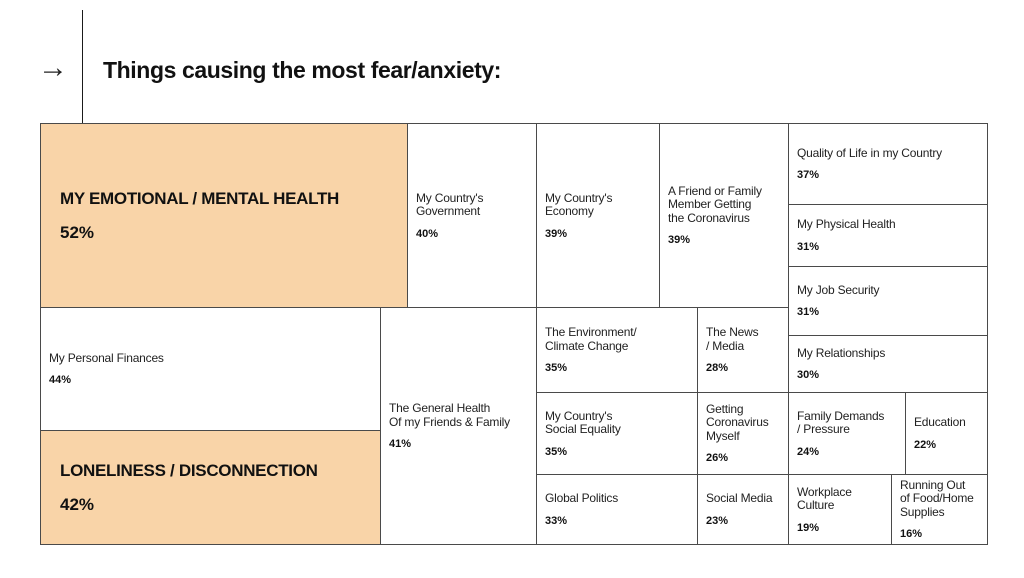 This screenshot has width=1024, height=578. I want to click on treemap-cell: Family Demands / Pressure 24%, so click(847, 433).